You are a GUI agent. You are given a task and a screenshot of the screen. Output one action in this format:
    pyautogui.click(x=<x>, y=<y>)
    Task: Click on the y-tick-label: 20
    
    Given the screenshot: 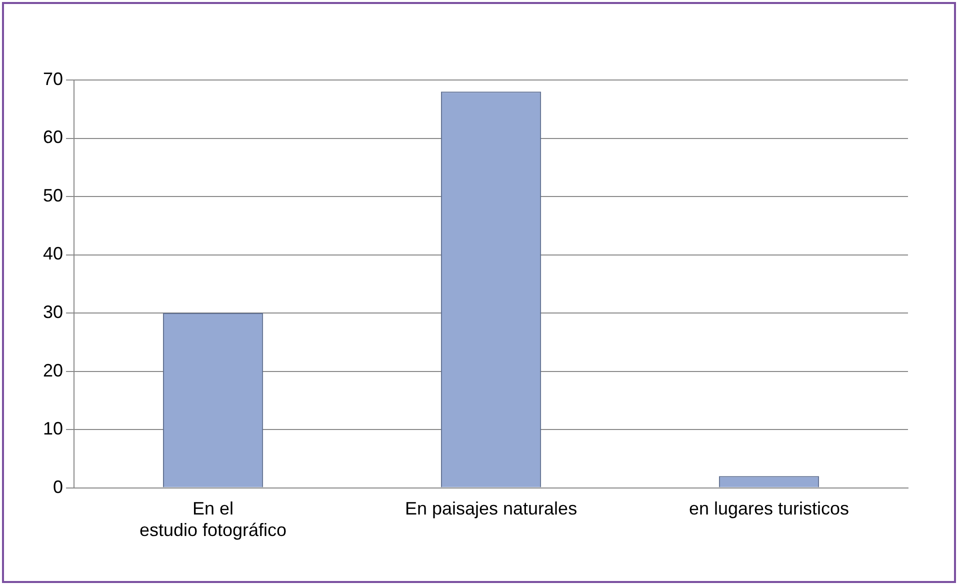 What is the action you would take?
    pyautogui.click(x=53, y=370)
    